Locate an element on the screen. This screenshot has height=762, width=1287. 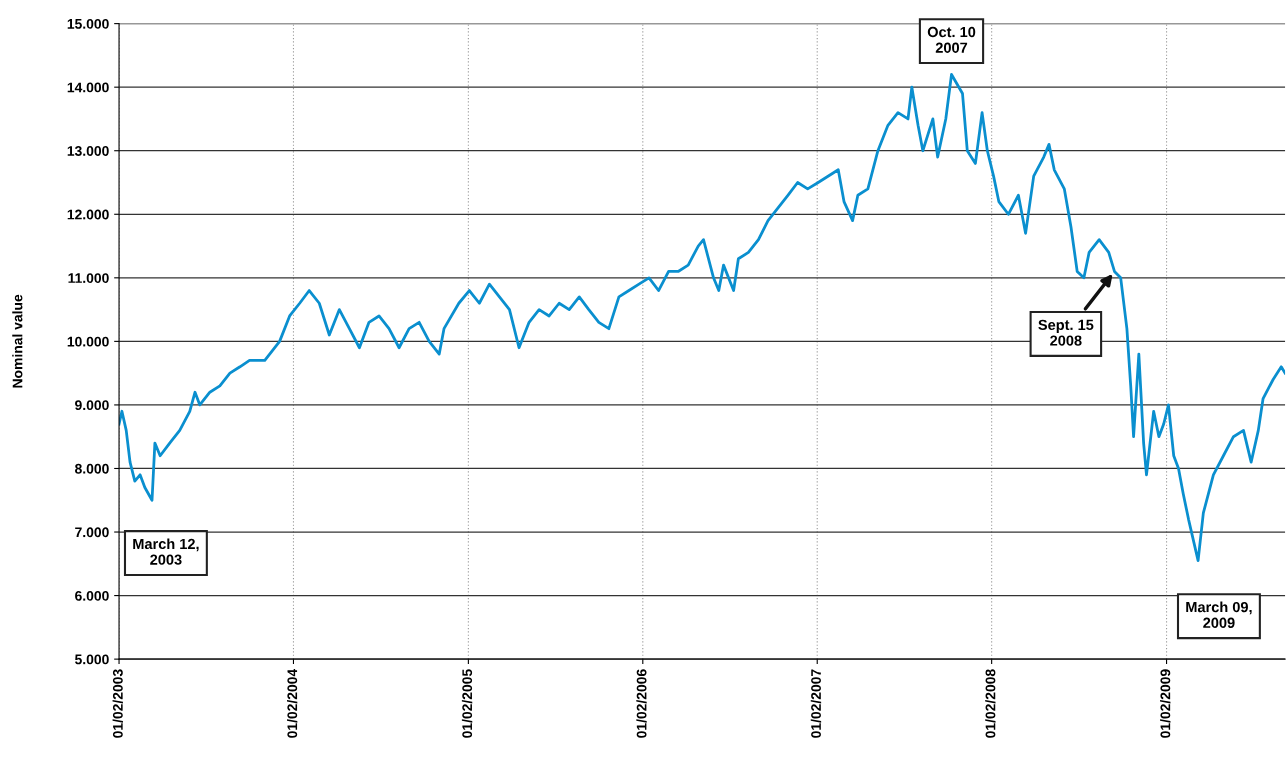
y-tick-label: 15.000 is located at coordinates (88, 23).